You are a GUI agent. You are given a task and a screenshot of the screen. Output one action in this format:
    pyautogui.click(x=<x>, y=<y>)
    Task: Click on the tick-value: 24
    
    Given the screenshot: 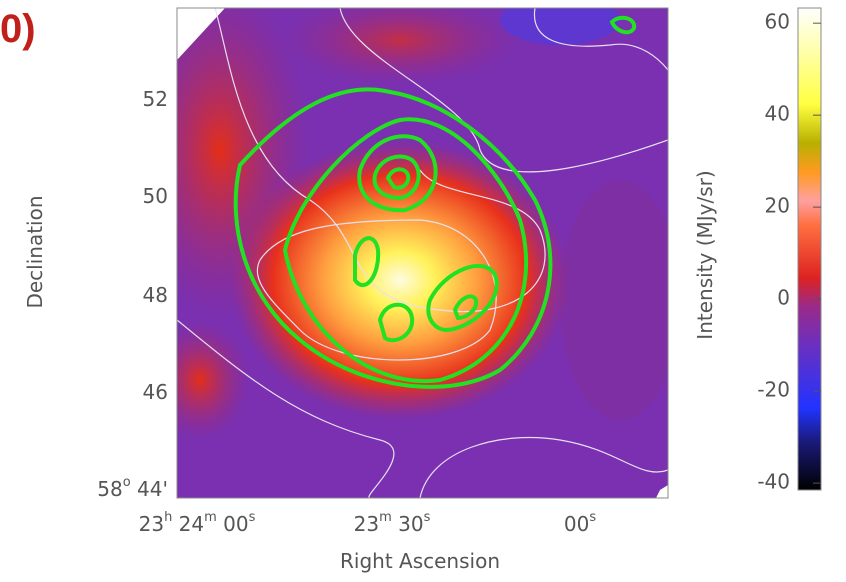 What is the action you would take?
    pyautogui.click(x=188, y=524)
    